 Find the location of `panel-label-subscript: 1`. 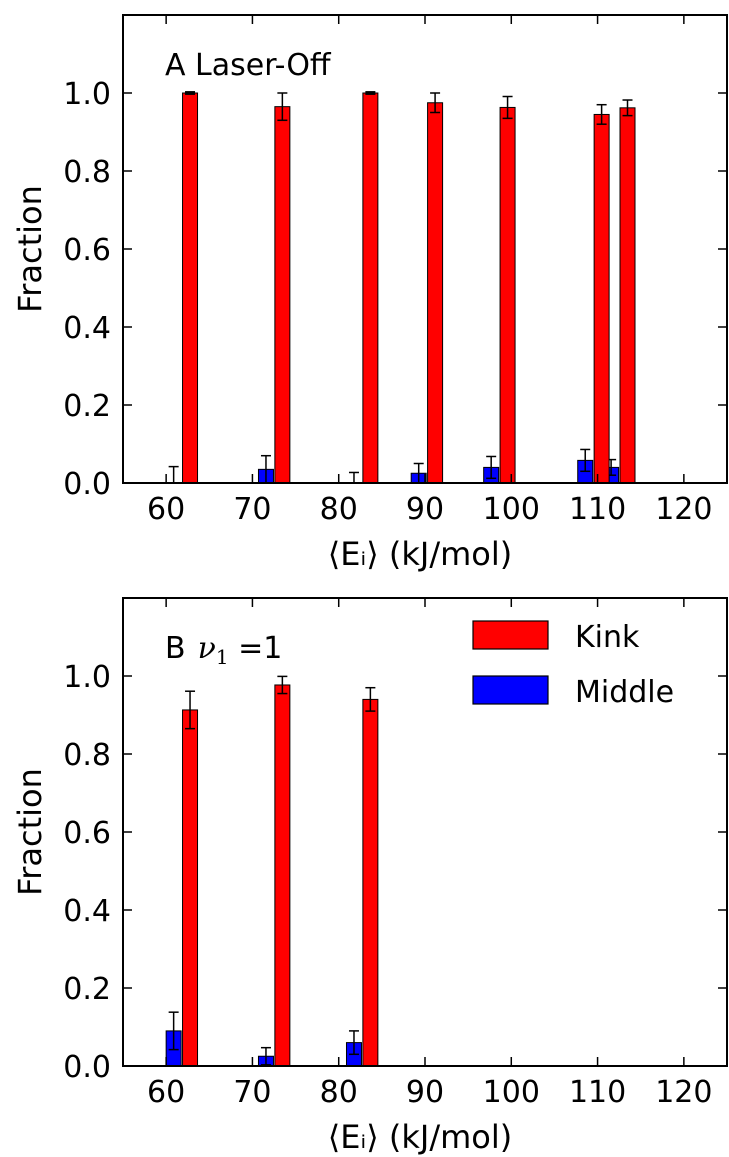

panel-label-subscript: 1 is located at coordinates (222, 657).